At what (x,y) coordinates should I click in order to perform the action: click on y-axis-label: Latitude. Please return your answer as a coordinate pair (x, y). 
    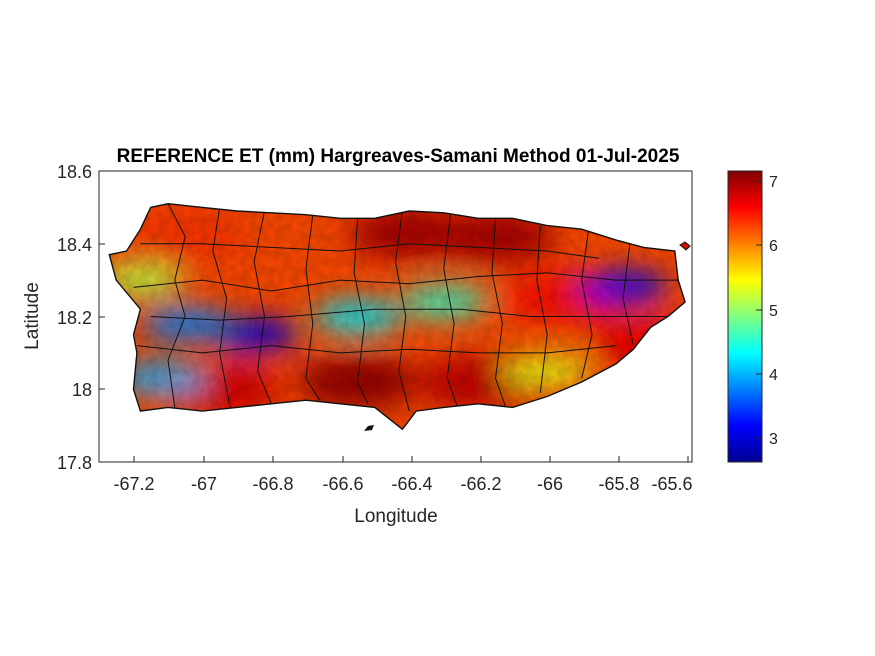
    Looking at the image, I should click on (32, 316).